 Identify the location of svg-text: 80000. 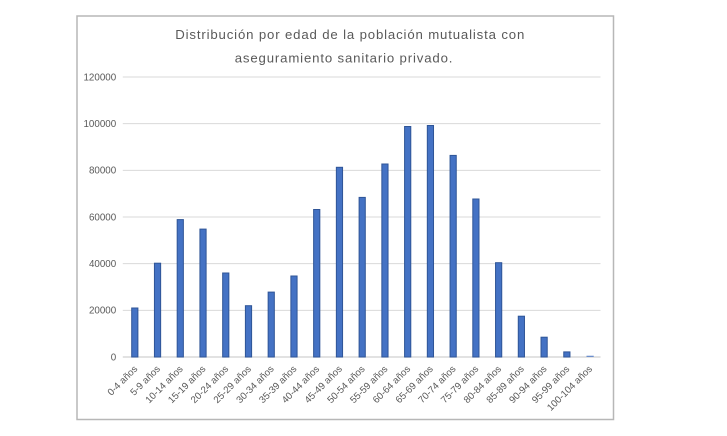
(103, 171).